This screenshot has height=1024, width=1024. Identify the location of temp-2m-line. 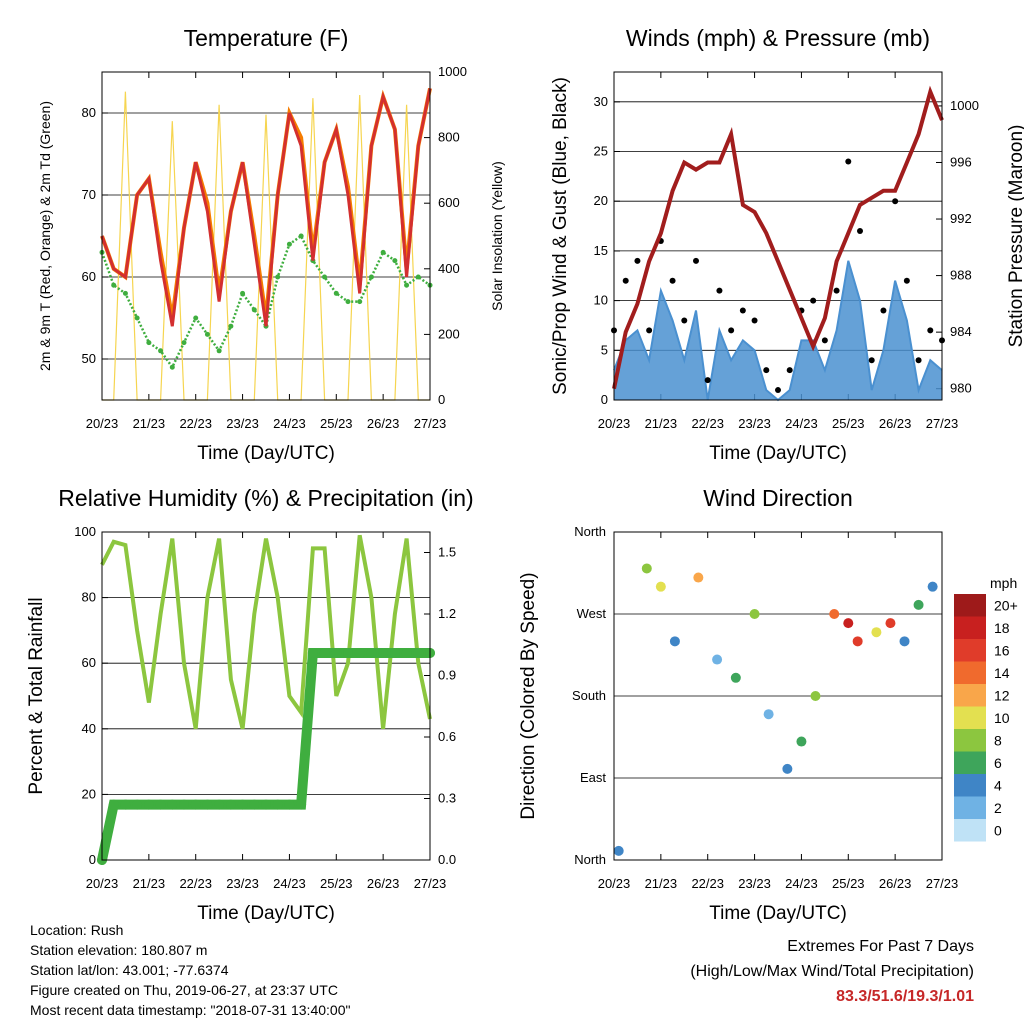
(266, 207).